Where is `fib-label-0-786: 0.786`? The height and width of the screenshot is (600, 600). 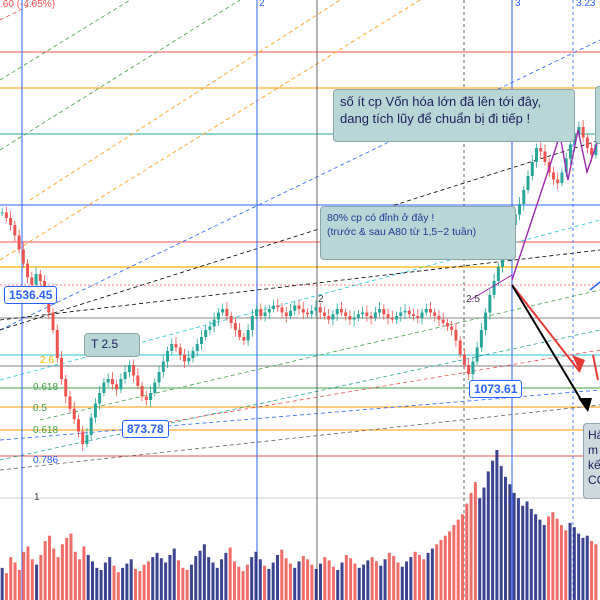 fib-label-0-786: 0.786 is located at coordinates (45, 460).